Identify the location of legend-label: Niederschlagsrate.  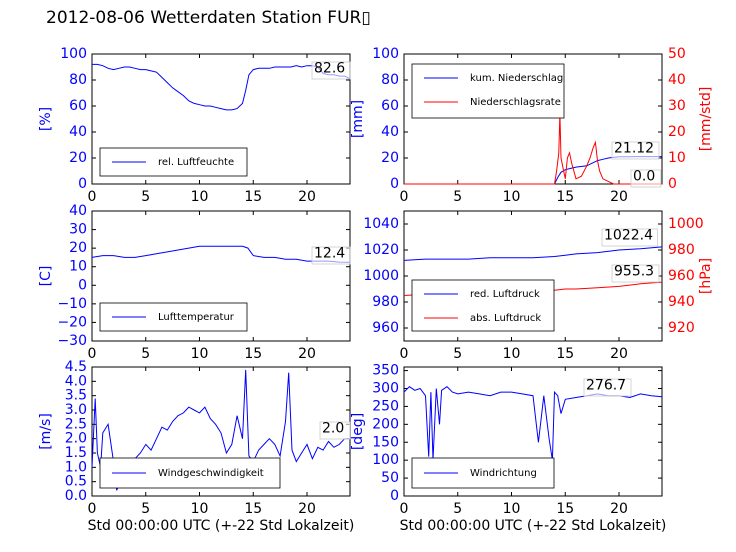
(515, 102).